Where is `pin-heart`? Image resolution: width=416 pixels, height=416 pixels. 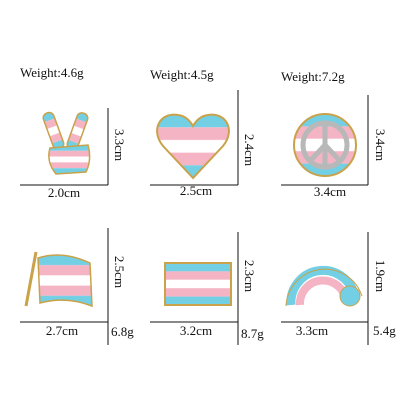
pin-heart is located at coordinates (193, 146).